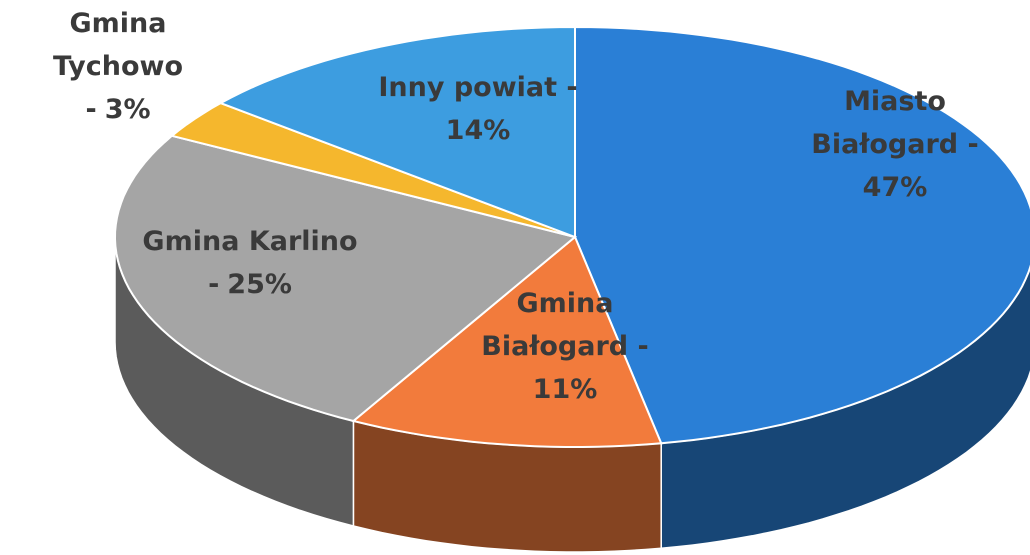 Image resolution: width=1030 pixels, height=555 pixels. I want to click on value-label: 47%, so click(895, 187).